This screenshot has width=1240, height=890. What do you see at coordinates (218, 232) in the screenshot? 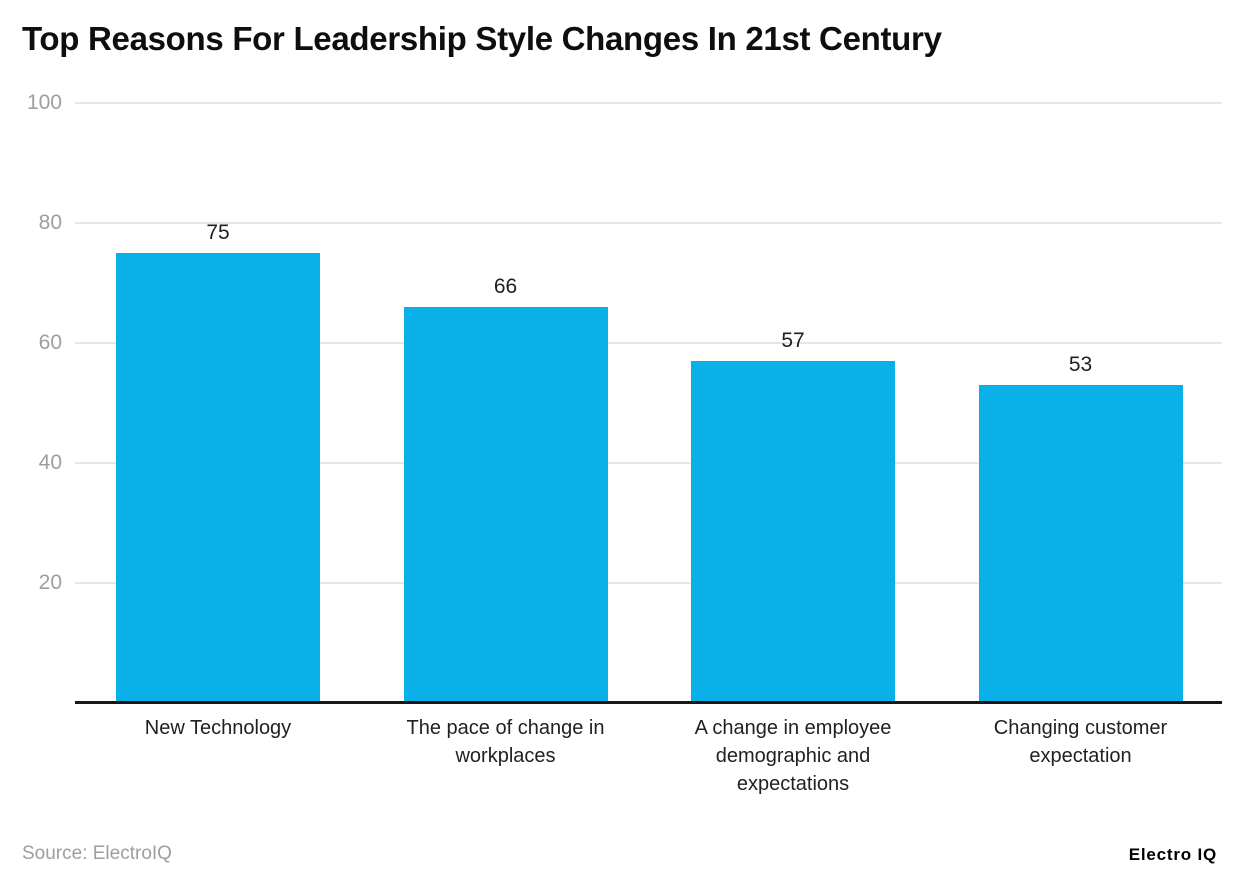
I see `bar-value-label-1: 75` at bounding box center [218, 232].